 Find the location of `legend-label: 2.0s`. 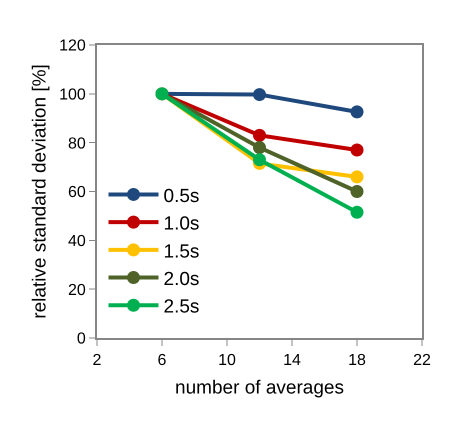

legend-label: 2.0s is located at coordinates (182, 279).